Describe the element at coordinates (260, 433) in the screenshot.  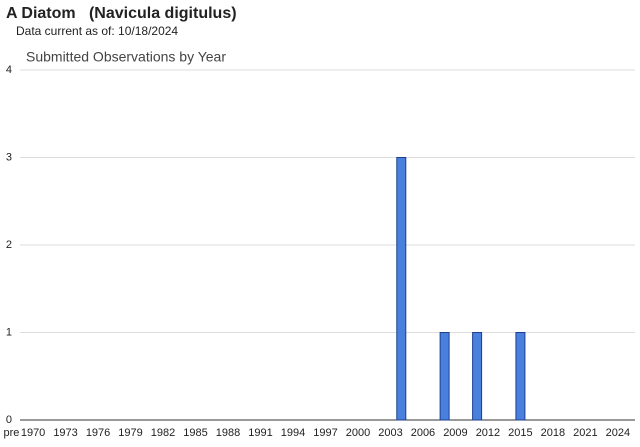
I see `x-tick-label: 1991` at that location.